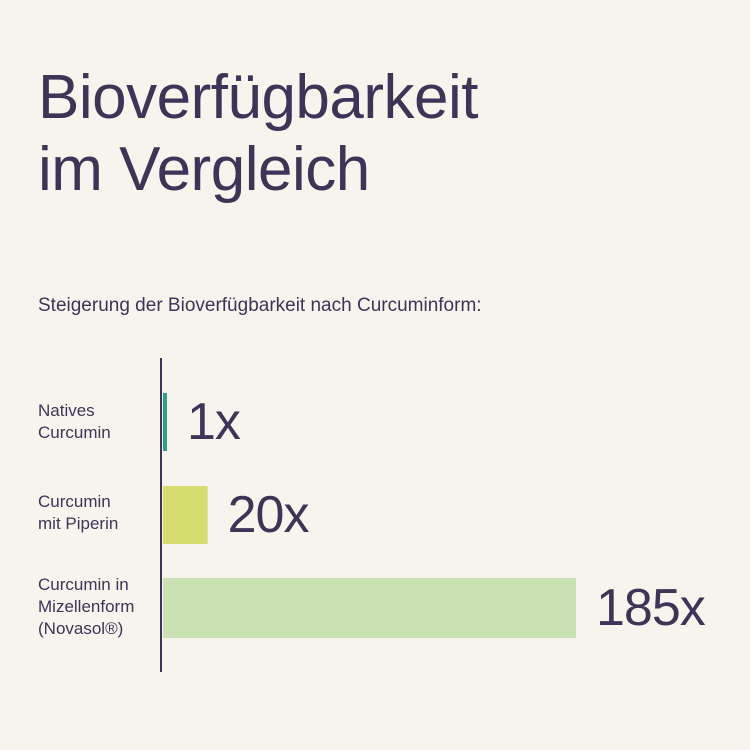 This screenshot has width=750, height=750. I want to click on category-label-3: Curcumin in Mizellenform (Novasol®), so click(86, 607).